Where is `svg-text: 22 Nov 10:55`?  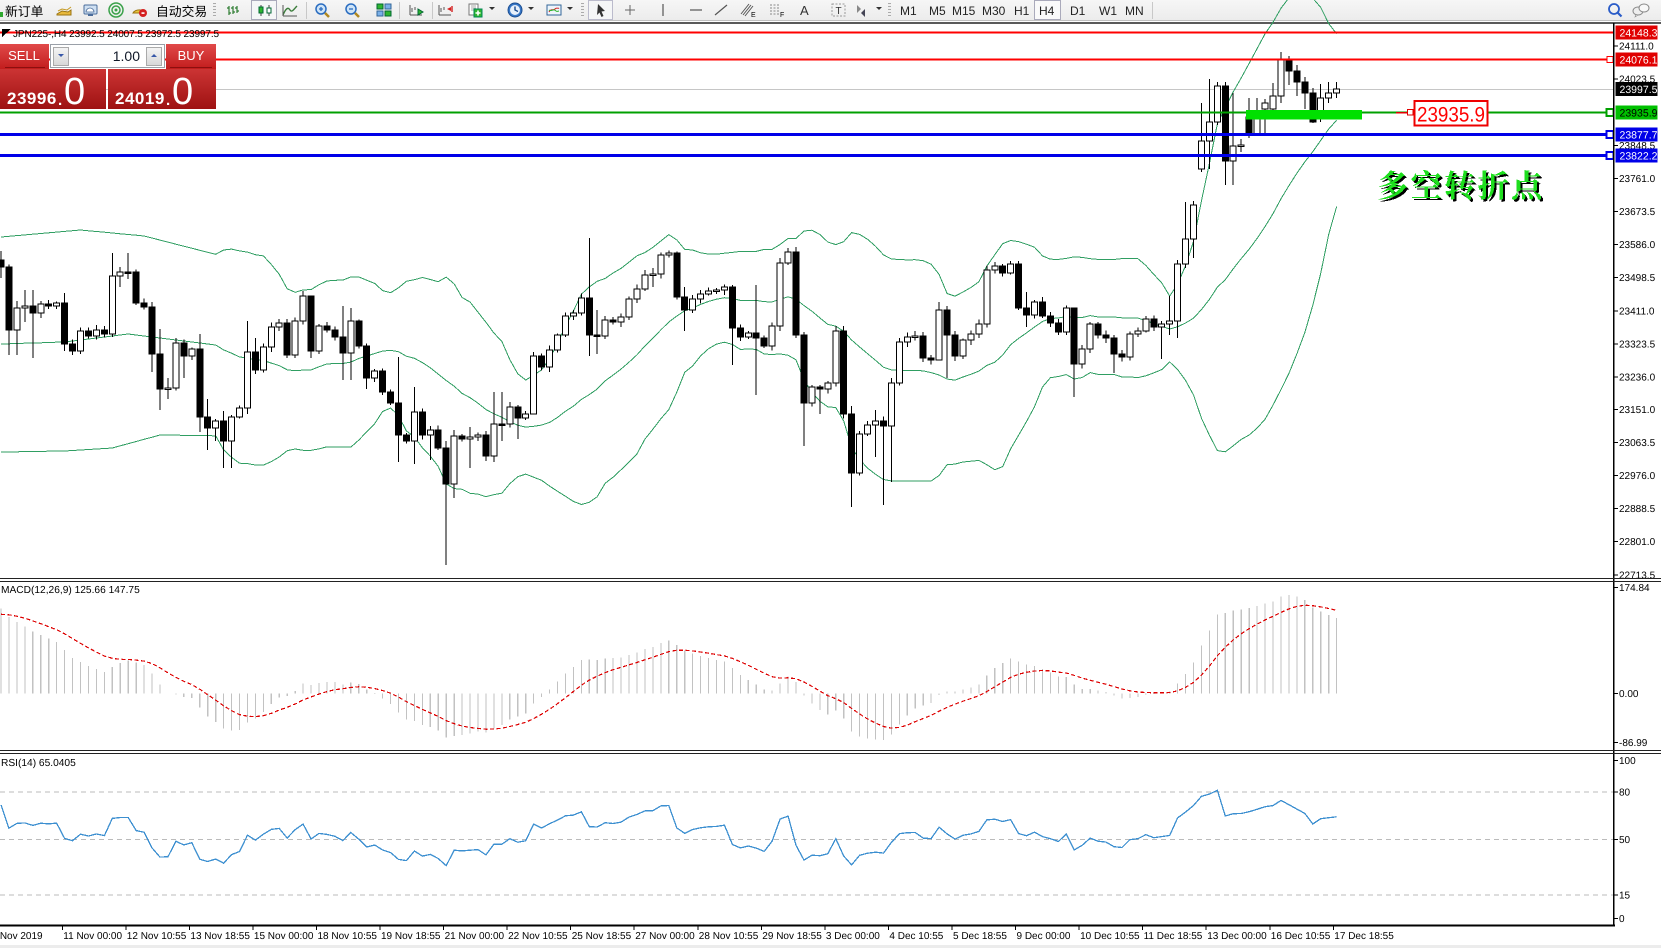 svg-text: 22 Nov 10:55 is located at coordinates (538, 936).